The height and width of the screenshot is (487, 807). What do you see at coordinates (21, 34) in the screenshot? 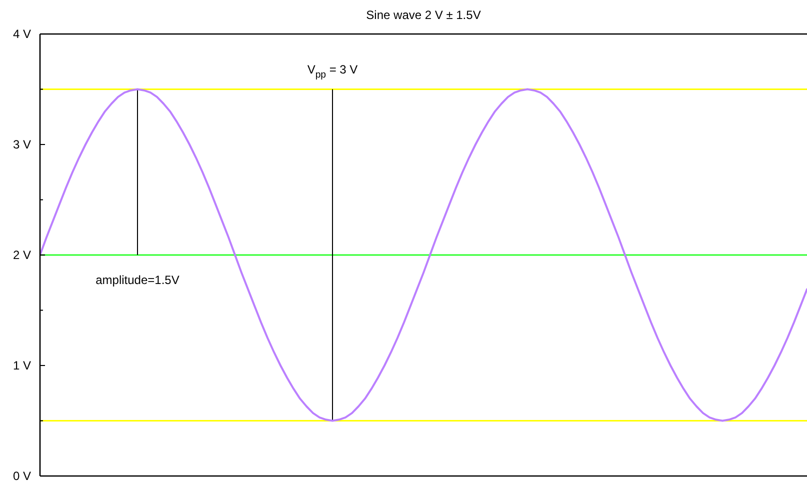
I see `y-tick-label: 4 V` at bounding box center [21, 34].